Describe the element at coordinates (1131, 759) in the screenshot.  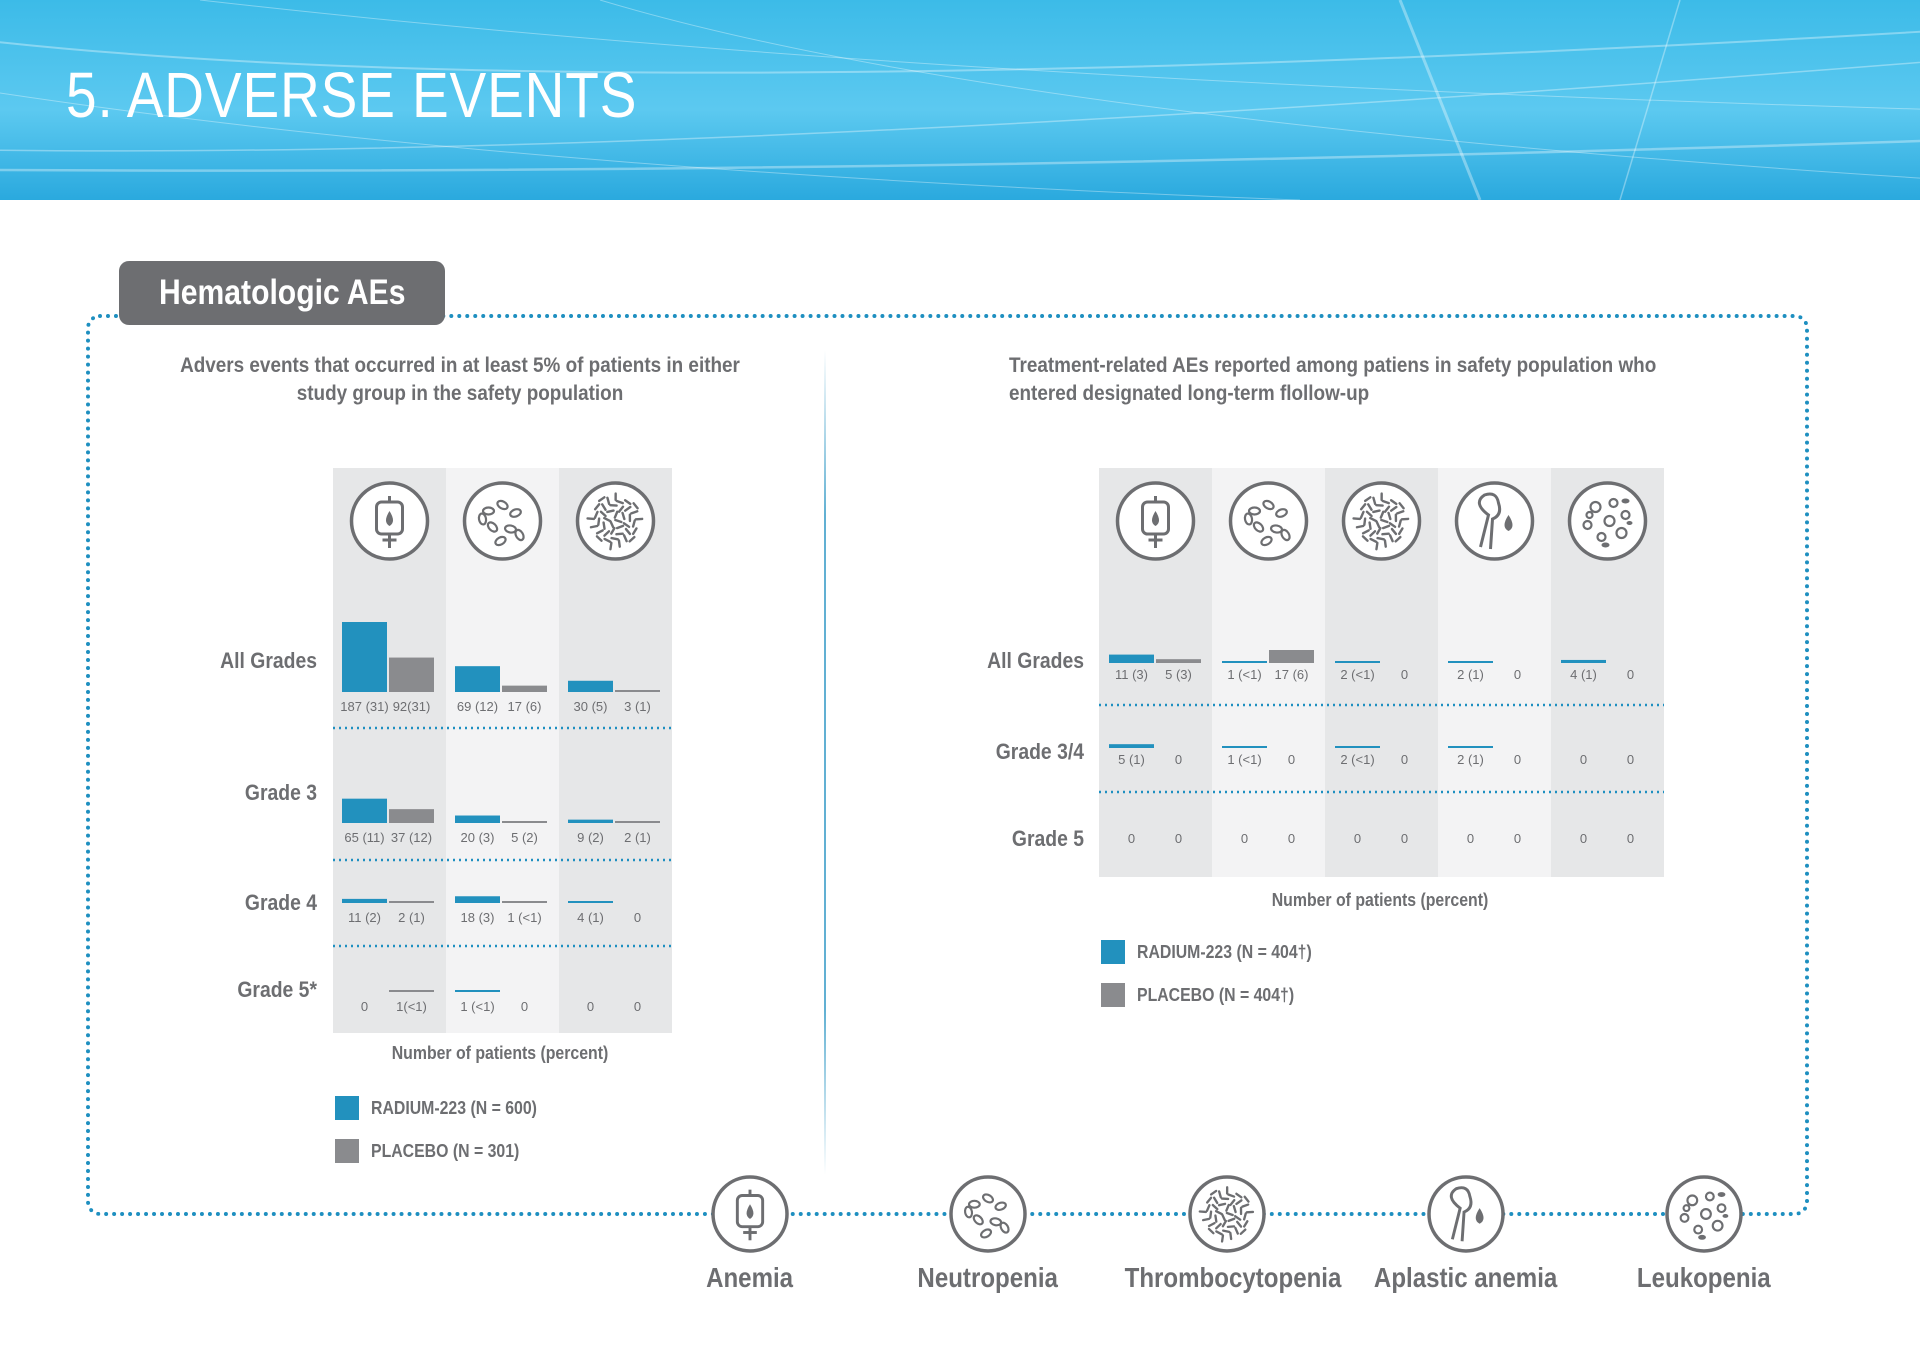
I see `radium-value-label: 5 (1)` at that location.